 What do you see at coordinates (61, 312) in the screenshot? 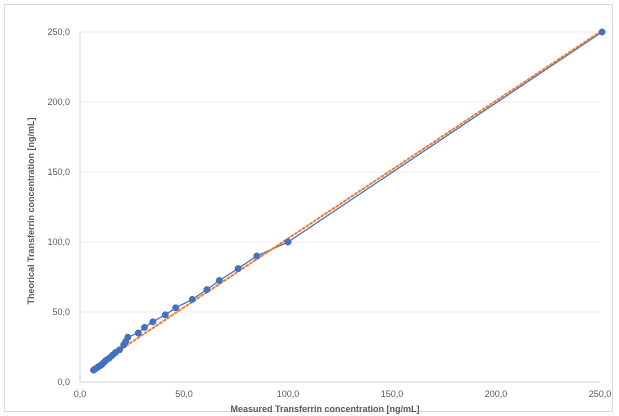
I see `y-tick-label: 50,0` at bounding box center [61, 312].